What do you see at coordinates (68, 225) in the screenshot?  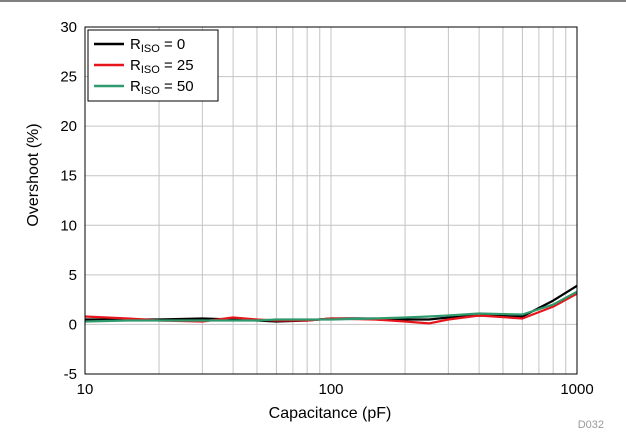 I see `y-tick-label: 10` at bounding box center [68, 225].